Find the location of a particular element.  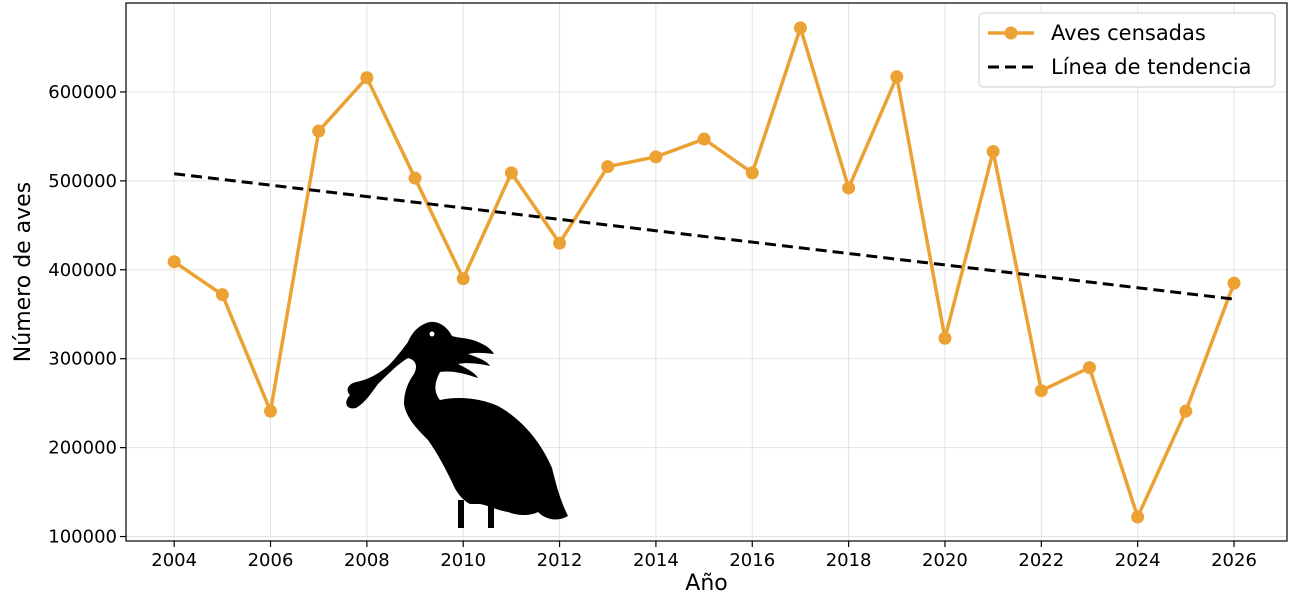

legend-label-linea-de-tendencia: Línea de tendencia is located at coordinates (1151, 67).